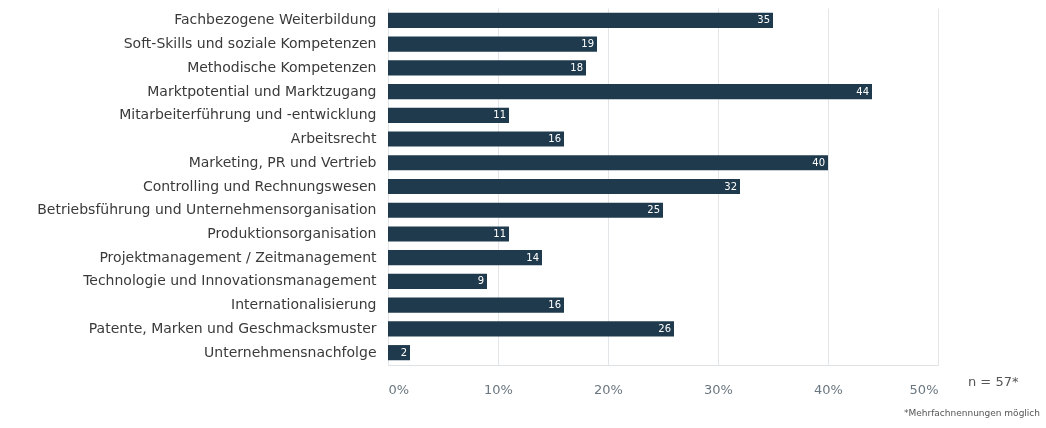 Image resolution: width=1046 pixels, height=428 pixels. I want to click on y-tick-label: Marketing, PR und Vertrieb, so click(282, 161).